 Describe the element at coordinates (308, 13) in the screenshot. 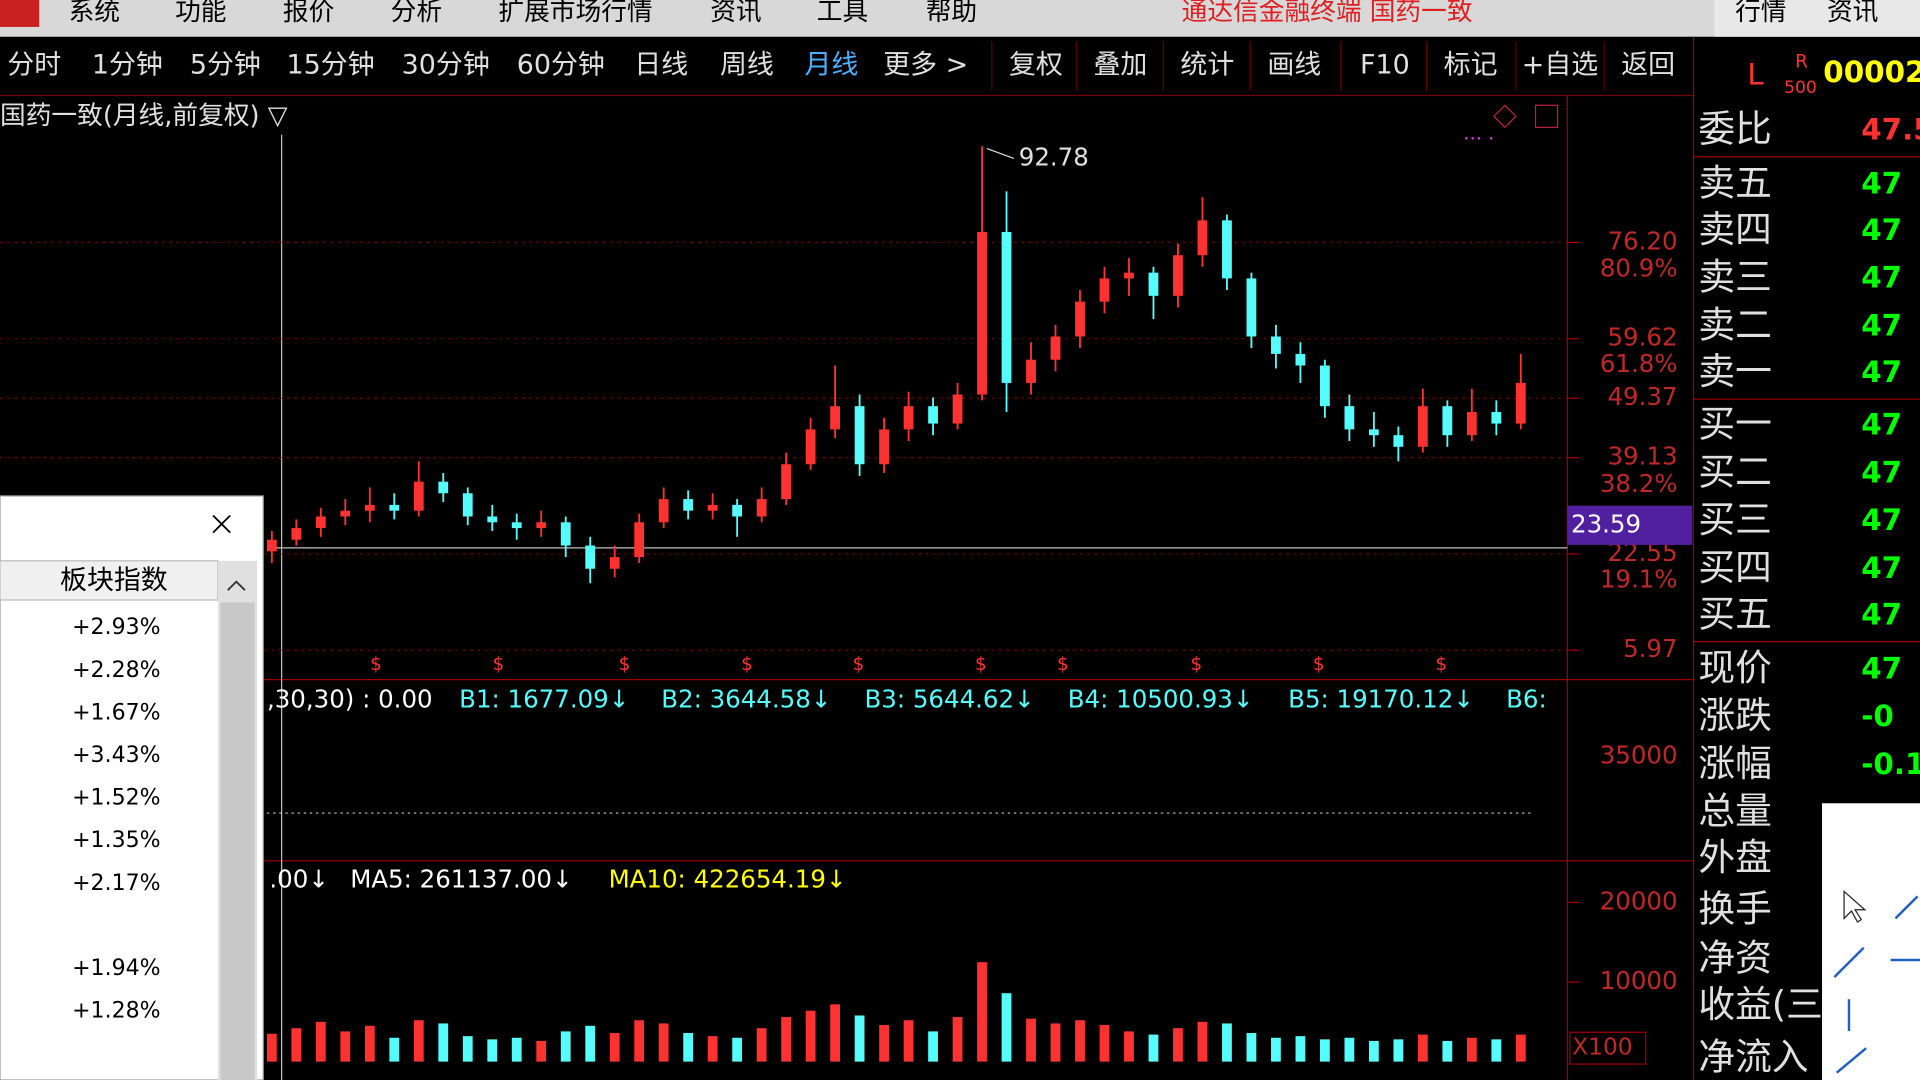

I see `menu-item: 报价` at that location.